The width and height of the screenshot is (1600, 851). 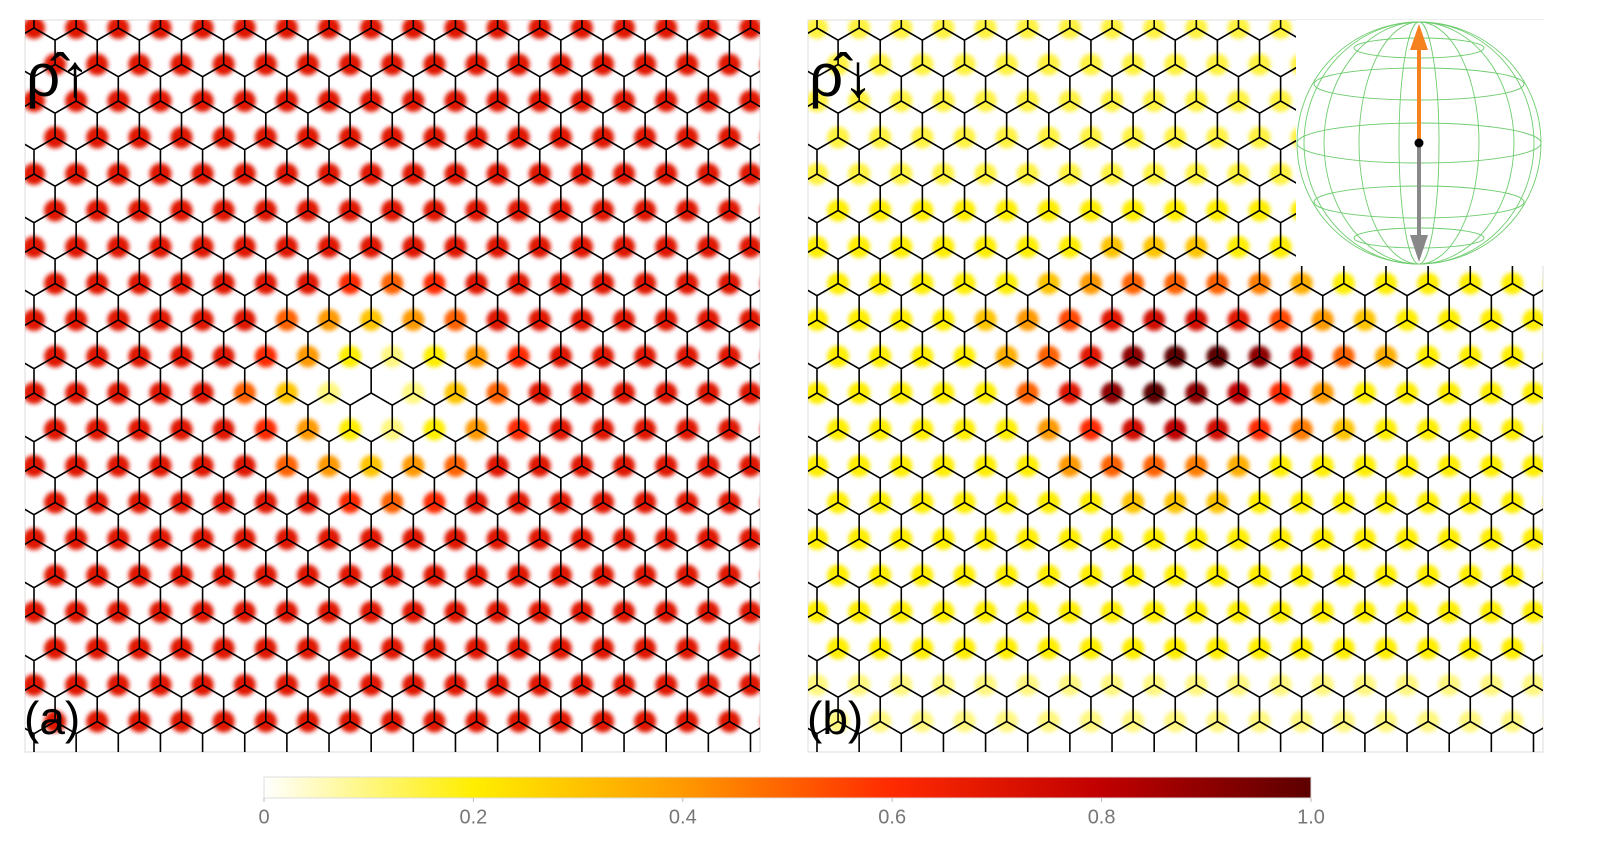 I want to click on panel-label: (b), so click(x=835, y=718).